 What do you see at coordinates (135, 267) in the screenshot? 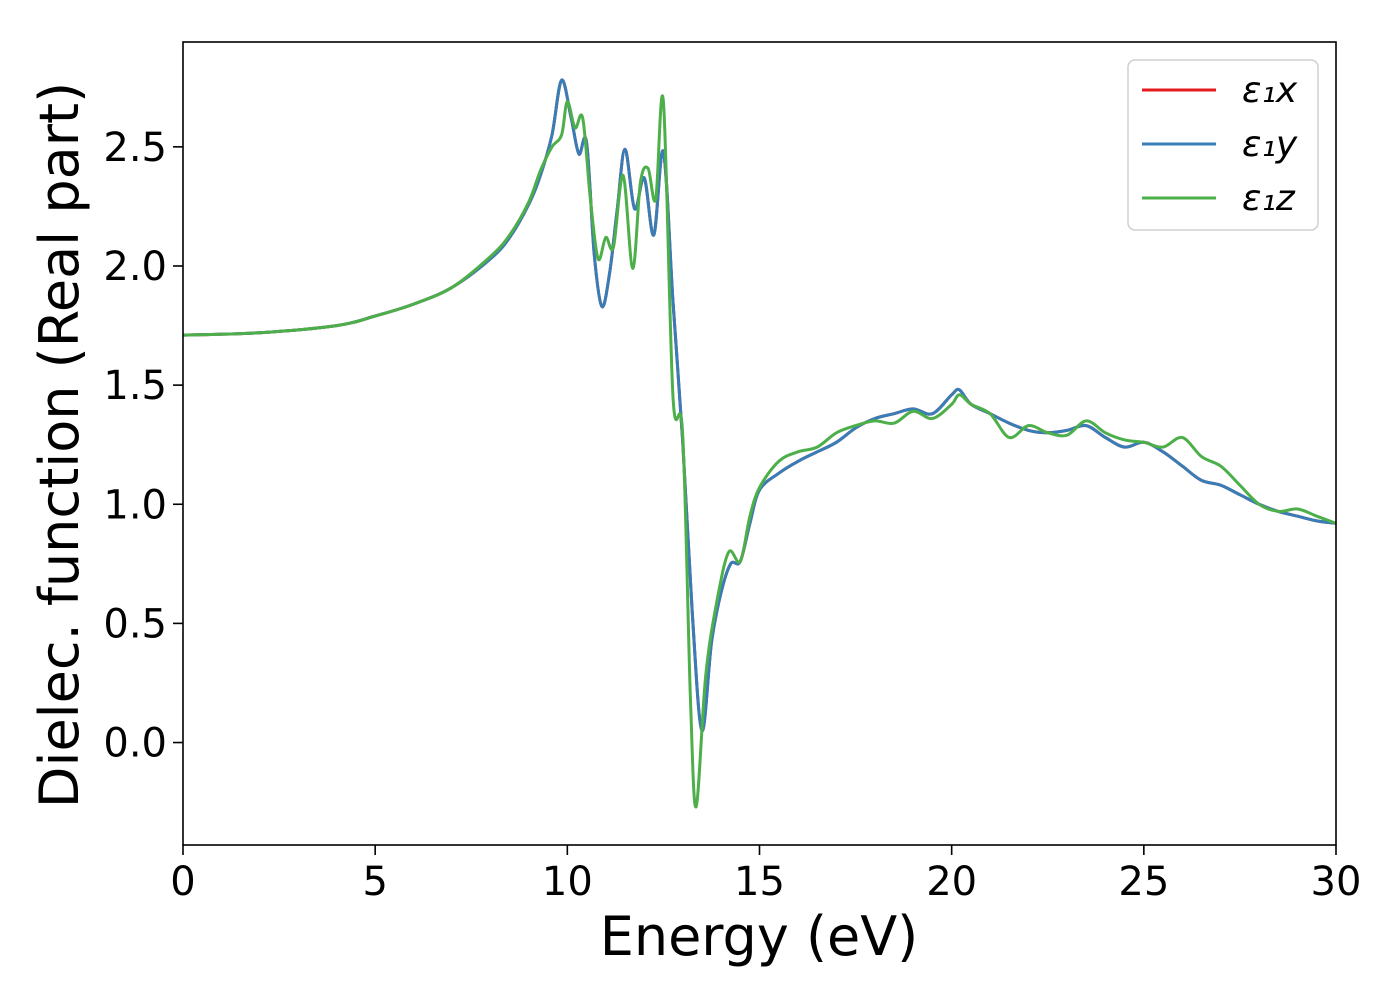
I see `y-tick-label: 2.0` at bounding box center [135, 267].